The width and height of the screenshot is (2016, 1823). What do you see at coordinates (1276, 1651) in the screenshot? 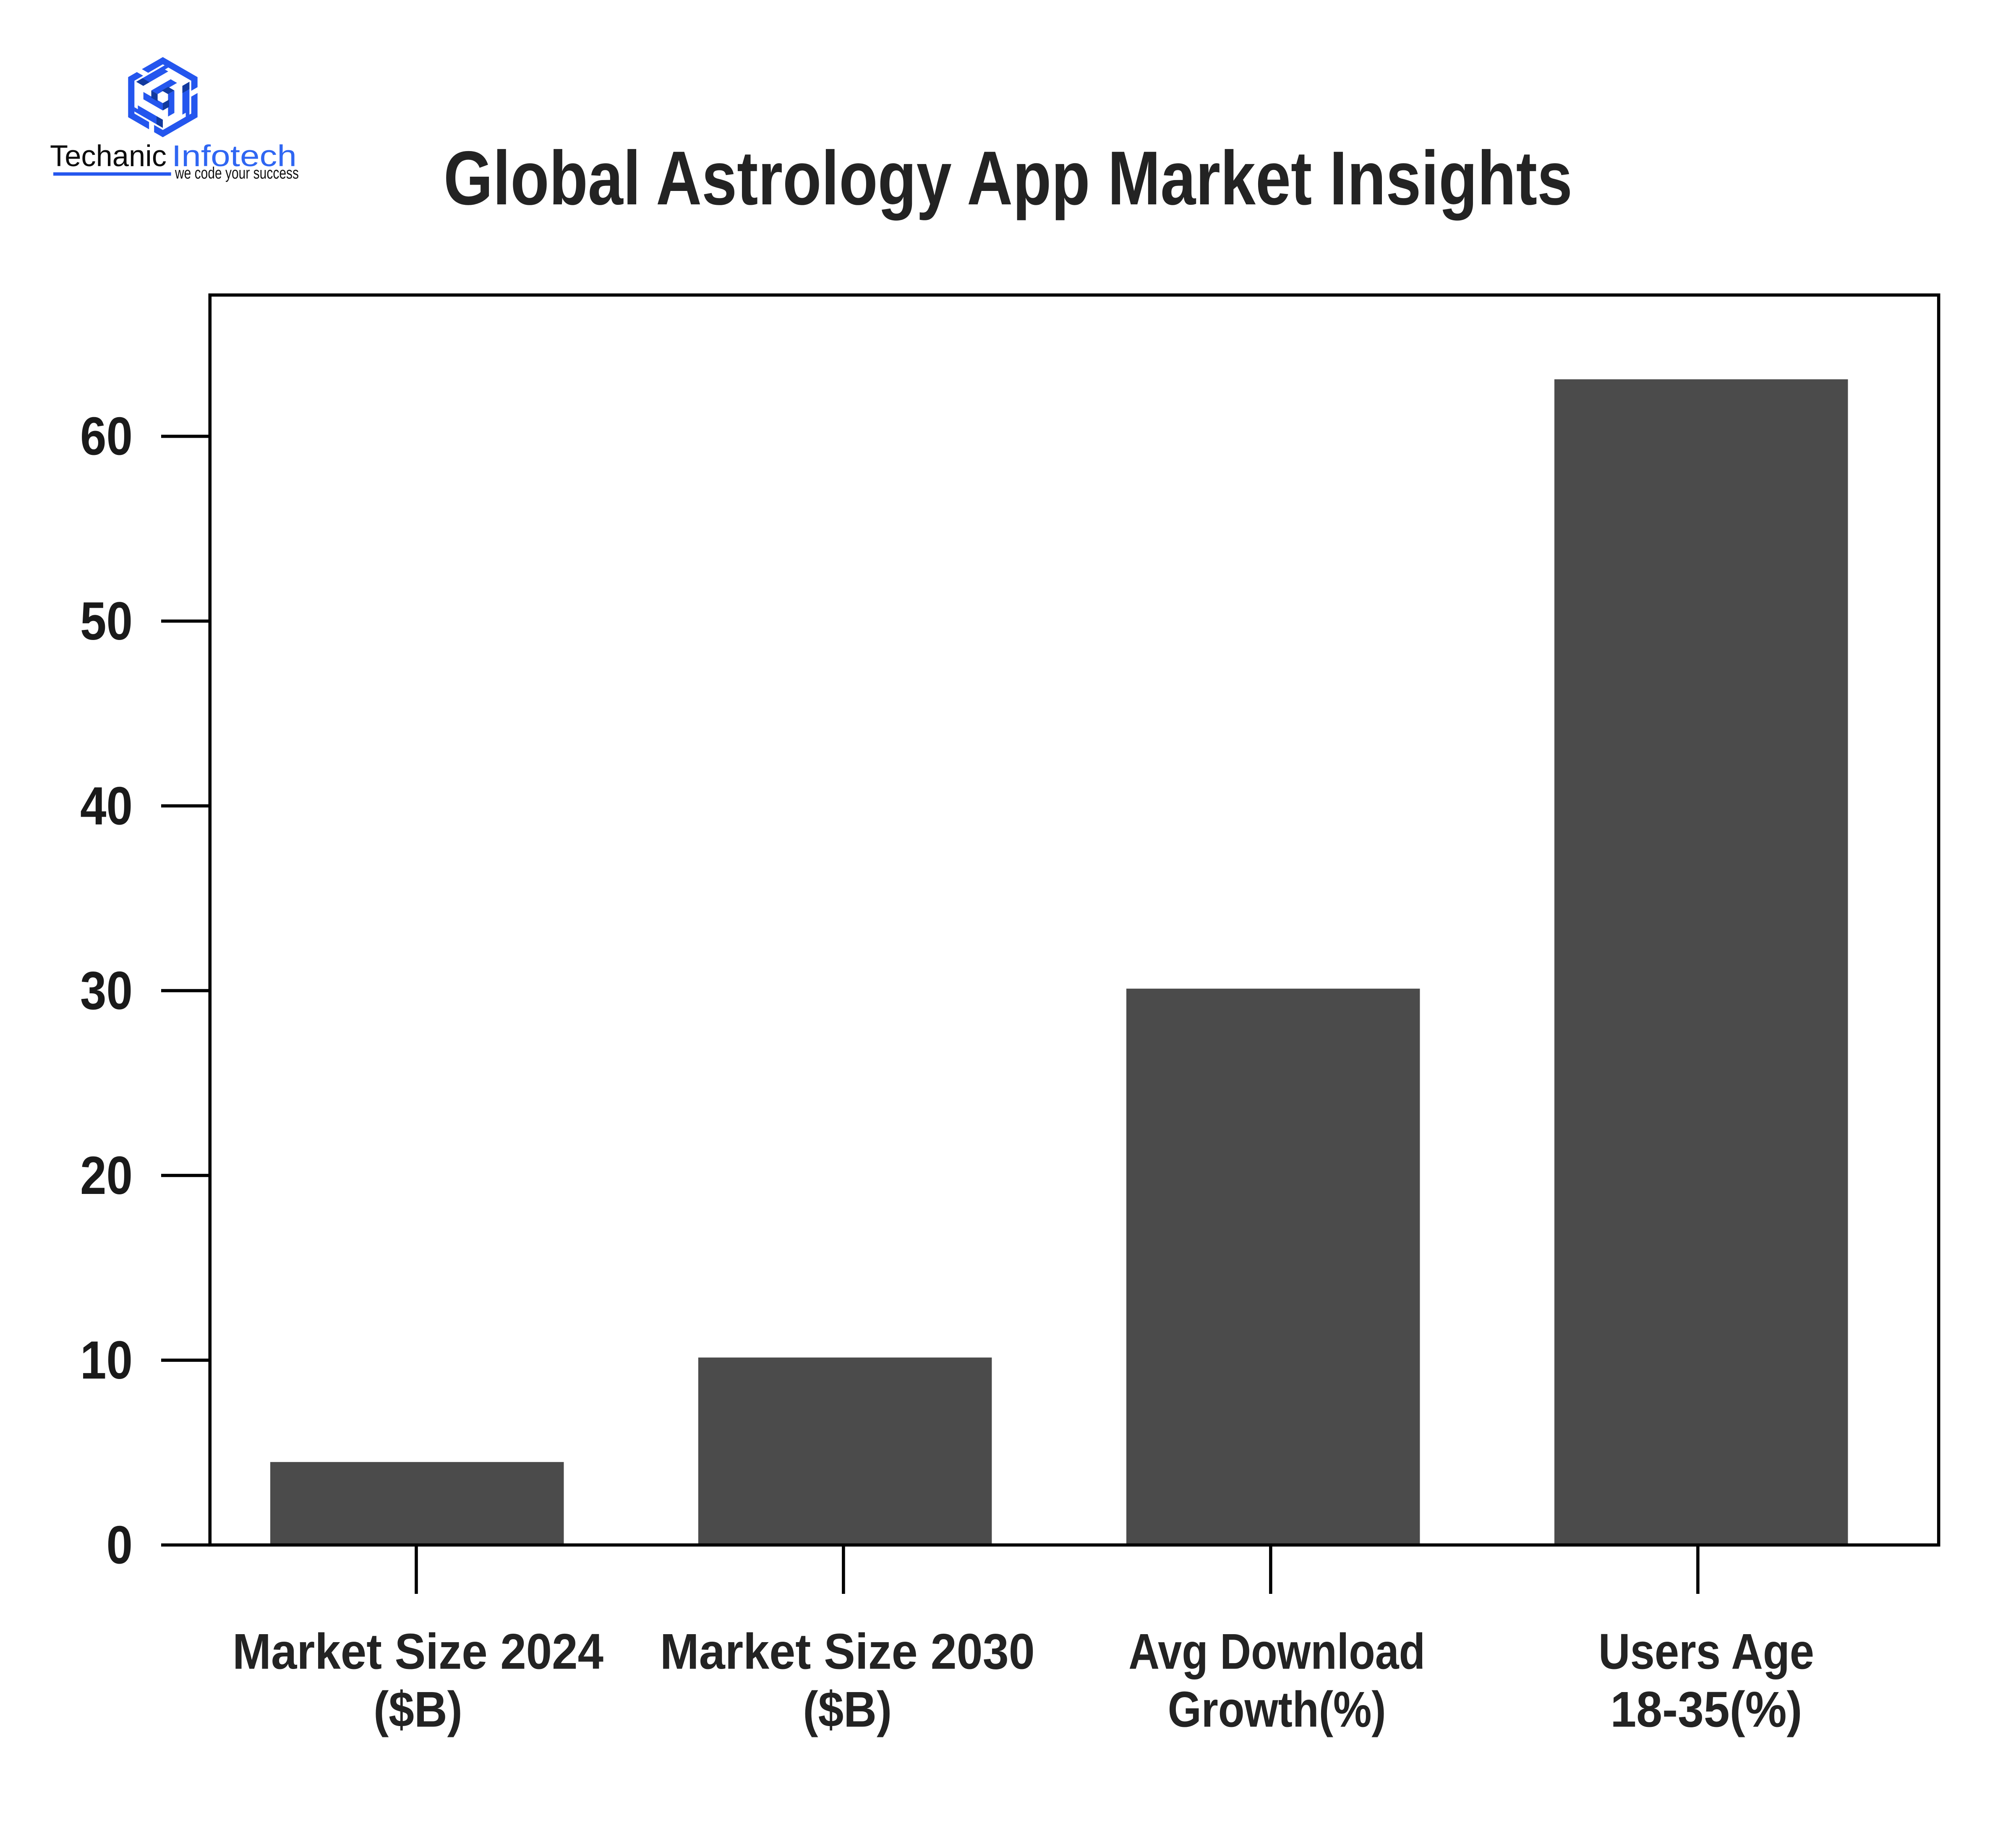
I see `svg-text: Avg Download` at bounding box center [1276, 1651].